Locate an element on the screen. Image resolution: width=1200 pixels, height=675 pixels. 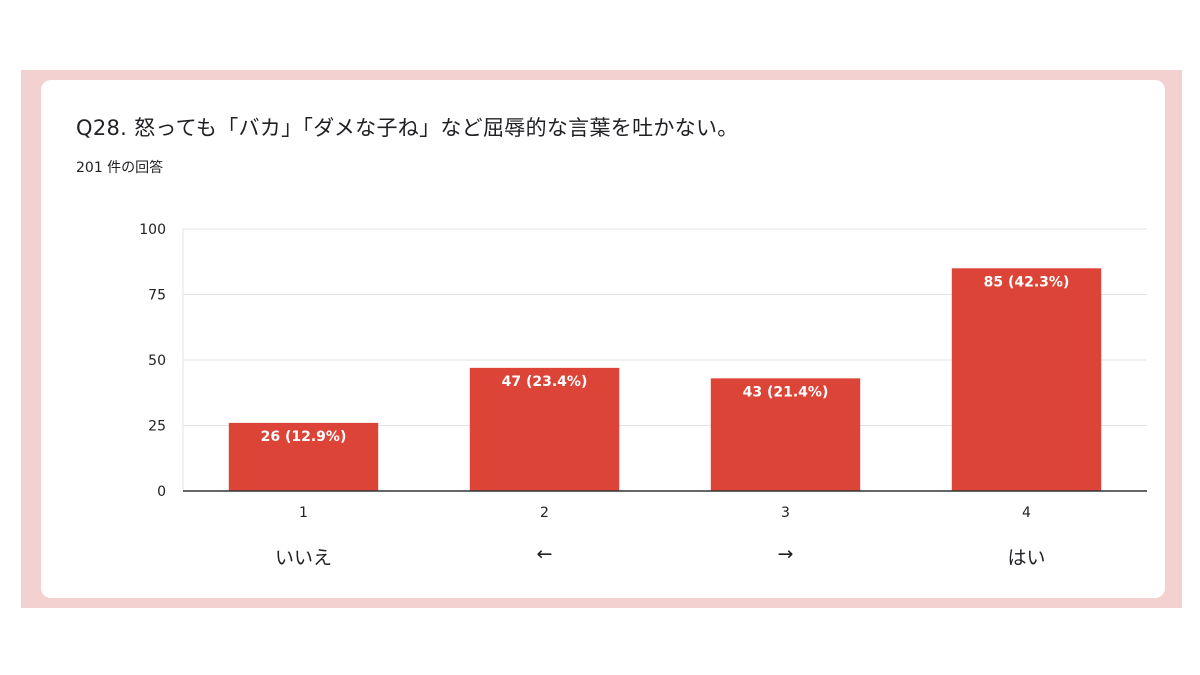
x-tick-label: 3 is located at coordinates (785, 513).